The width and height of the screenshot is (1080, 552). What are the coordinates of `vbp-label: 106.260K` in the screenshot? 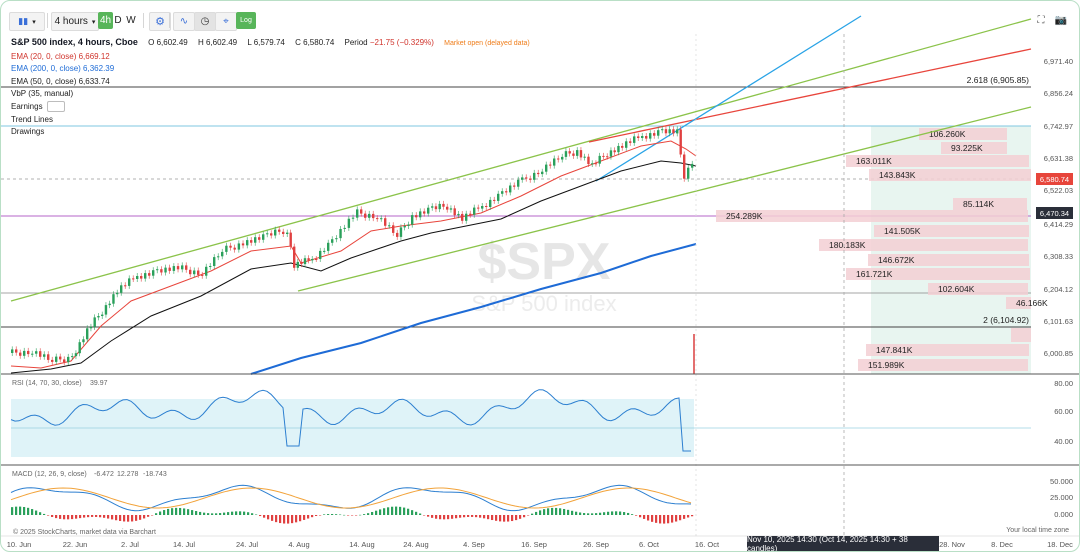 It's located at (947, 134).